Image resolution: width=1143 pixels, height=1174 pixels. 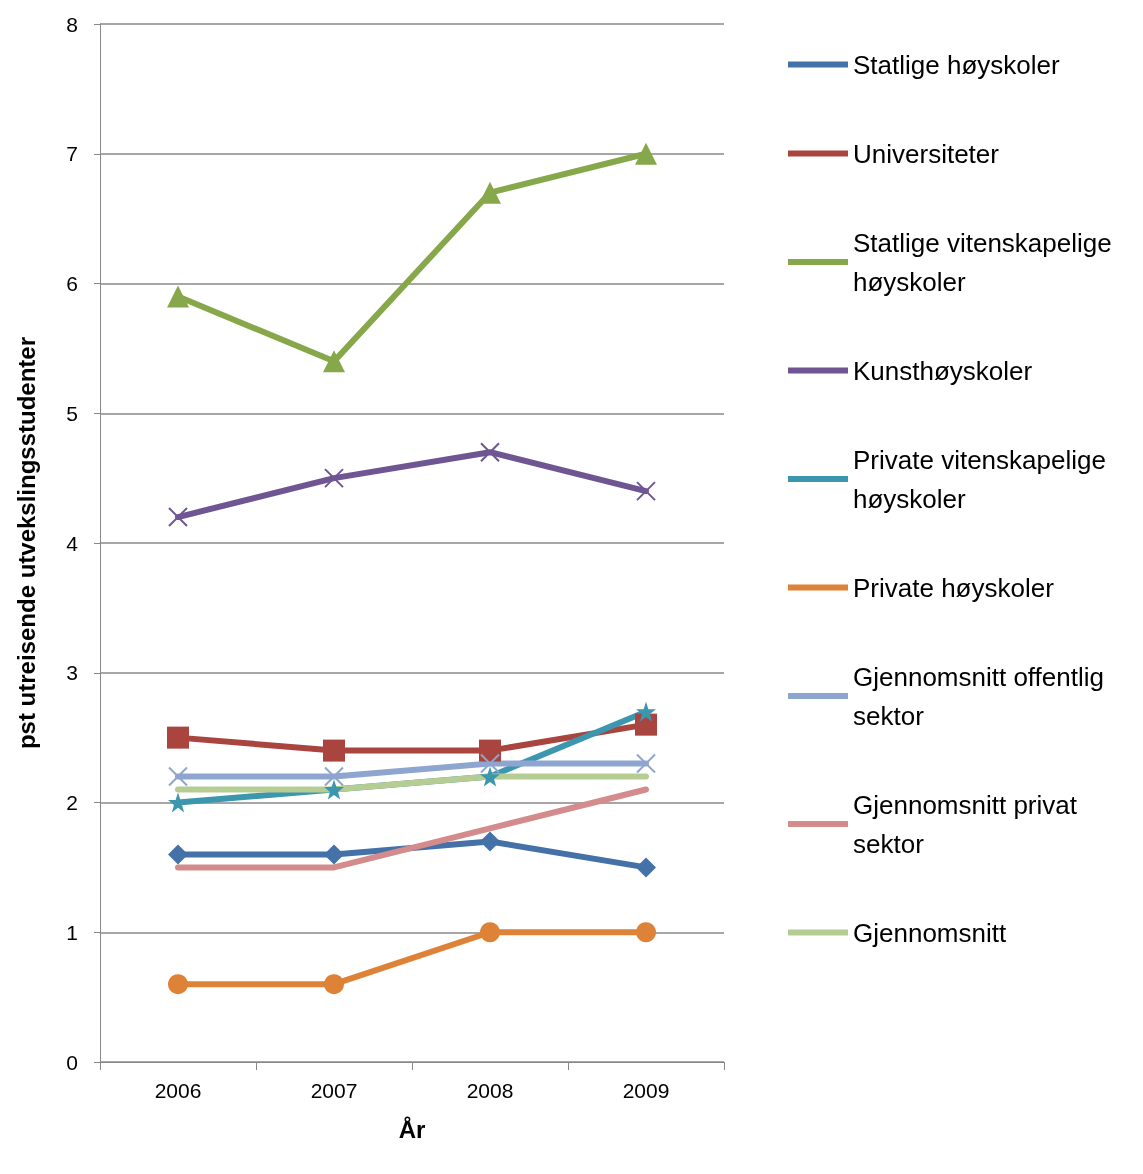 I want to click on y-tick-label: 7, so click(x=72, y=154).